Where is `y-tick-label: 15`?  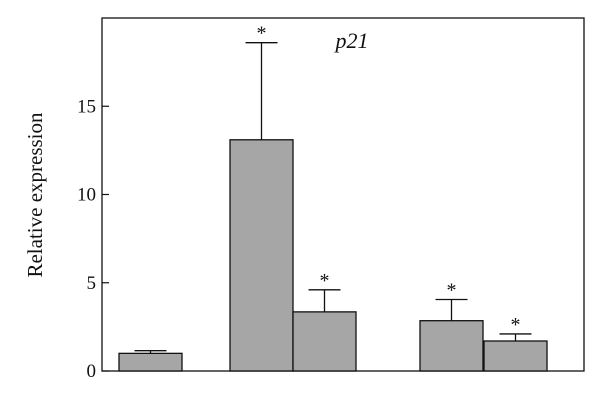
y-tick-label: 15 is located at coordinates (86, 106).